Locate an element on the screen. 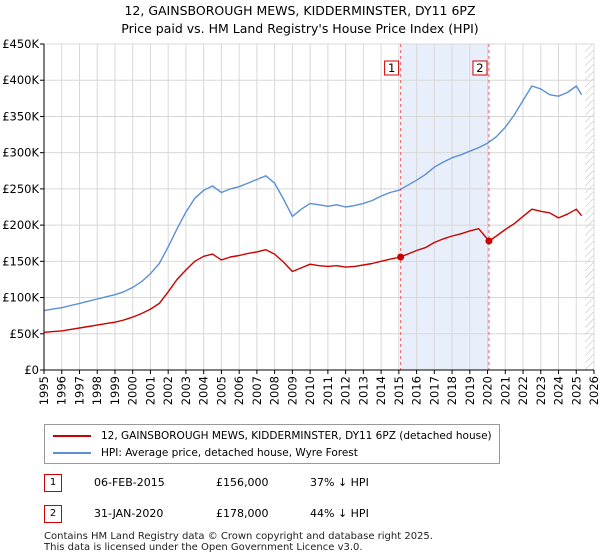  y-tick-label: £50K is located at coordinates (25, 334).